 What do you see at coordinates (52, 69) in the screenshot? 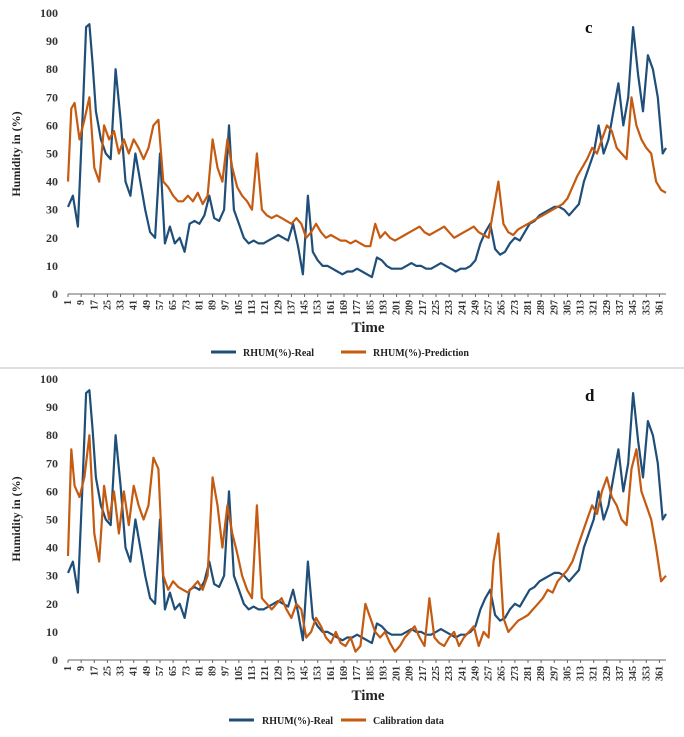
I see `y-tick-label: 80` at bounding box center [52, 69].